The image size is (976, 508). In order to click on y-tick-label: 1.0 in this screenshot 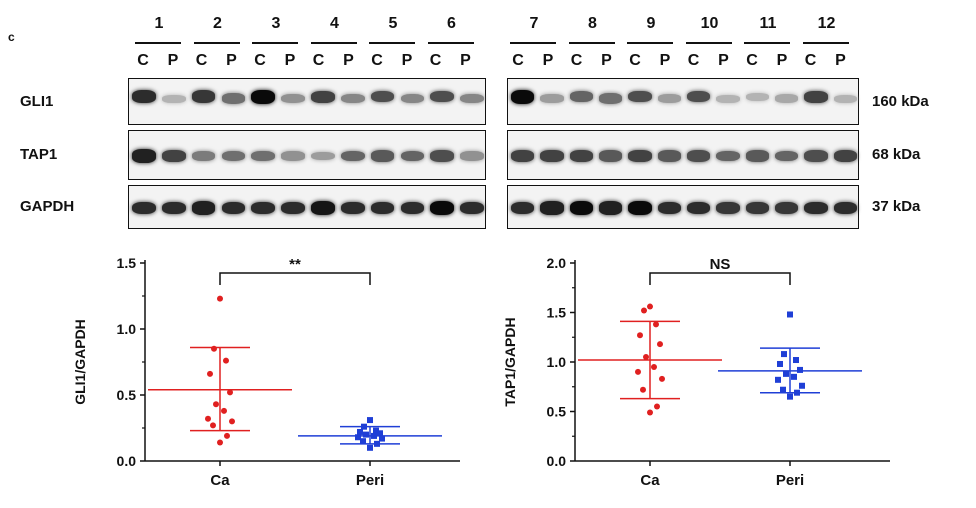, I will do `click(557, 362)`.